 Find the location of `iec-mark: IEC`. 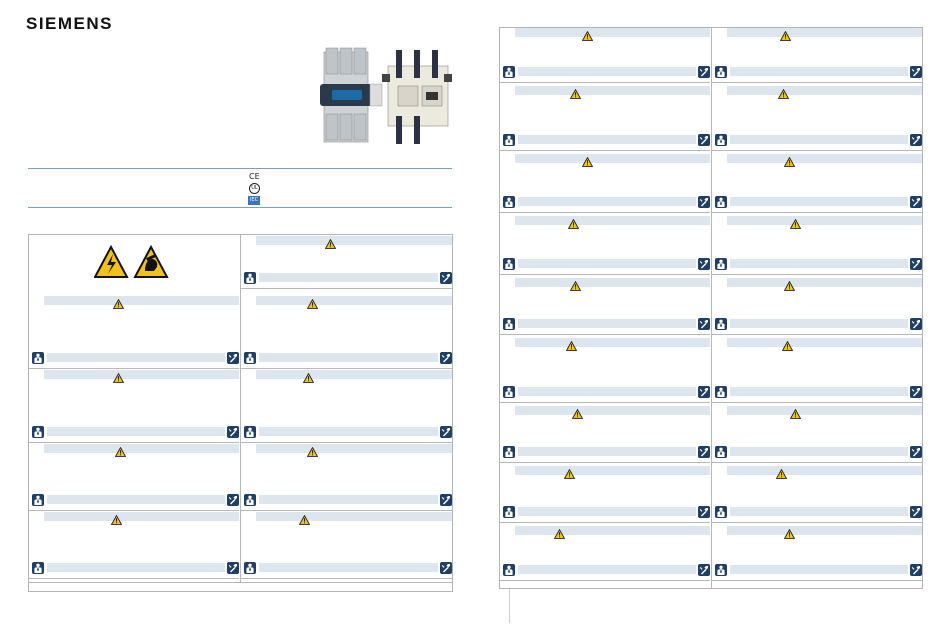

iec-mark: IEC is located at coordinates (254, 200).